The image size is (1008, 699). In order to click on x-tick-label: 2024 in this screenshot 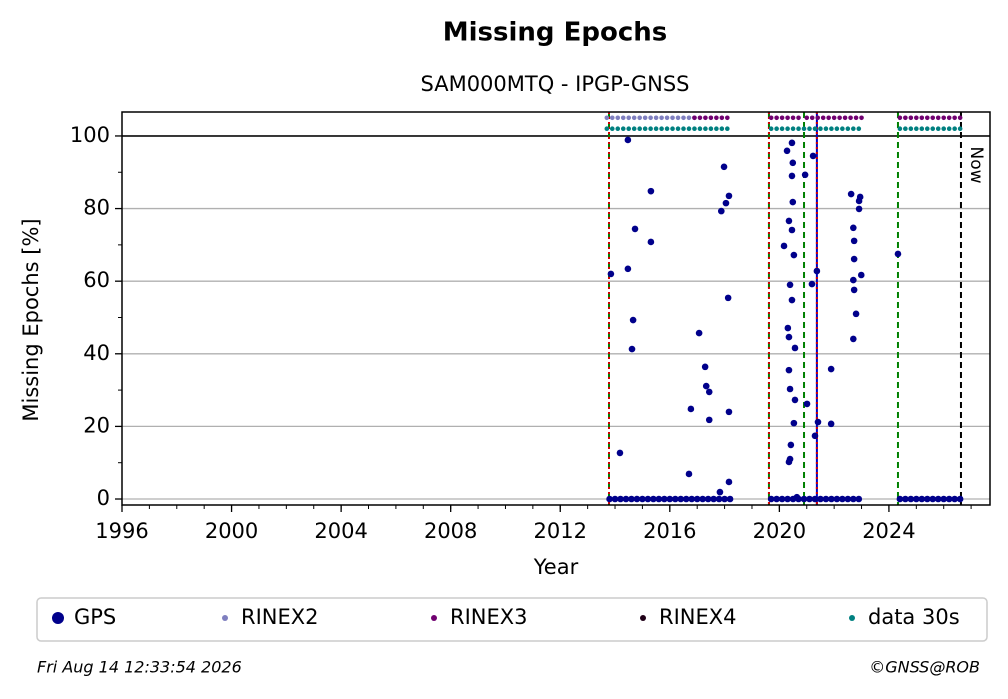, I will do `click(888, 531)`.